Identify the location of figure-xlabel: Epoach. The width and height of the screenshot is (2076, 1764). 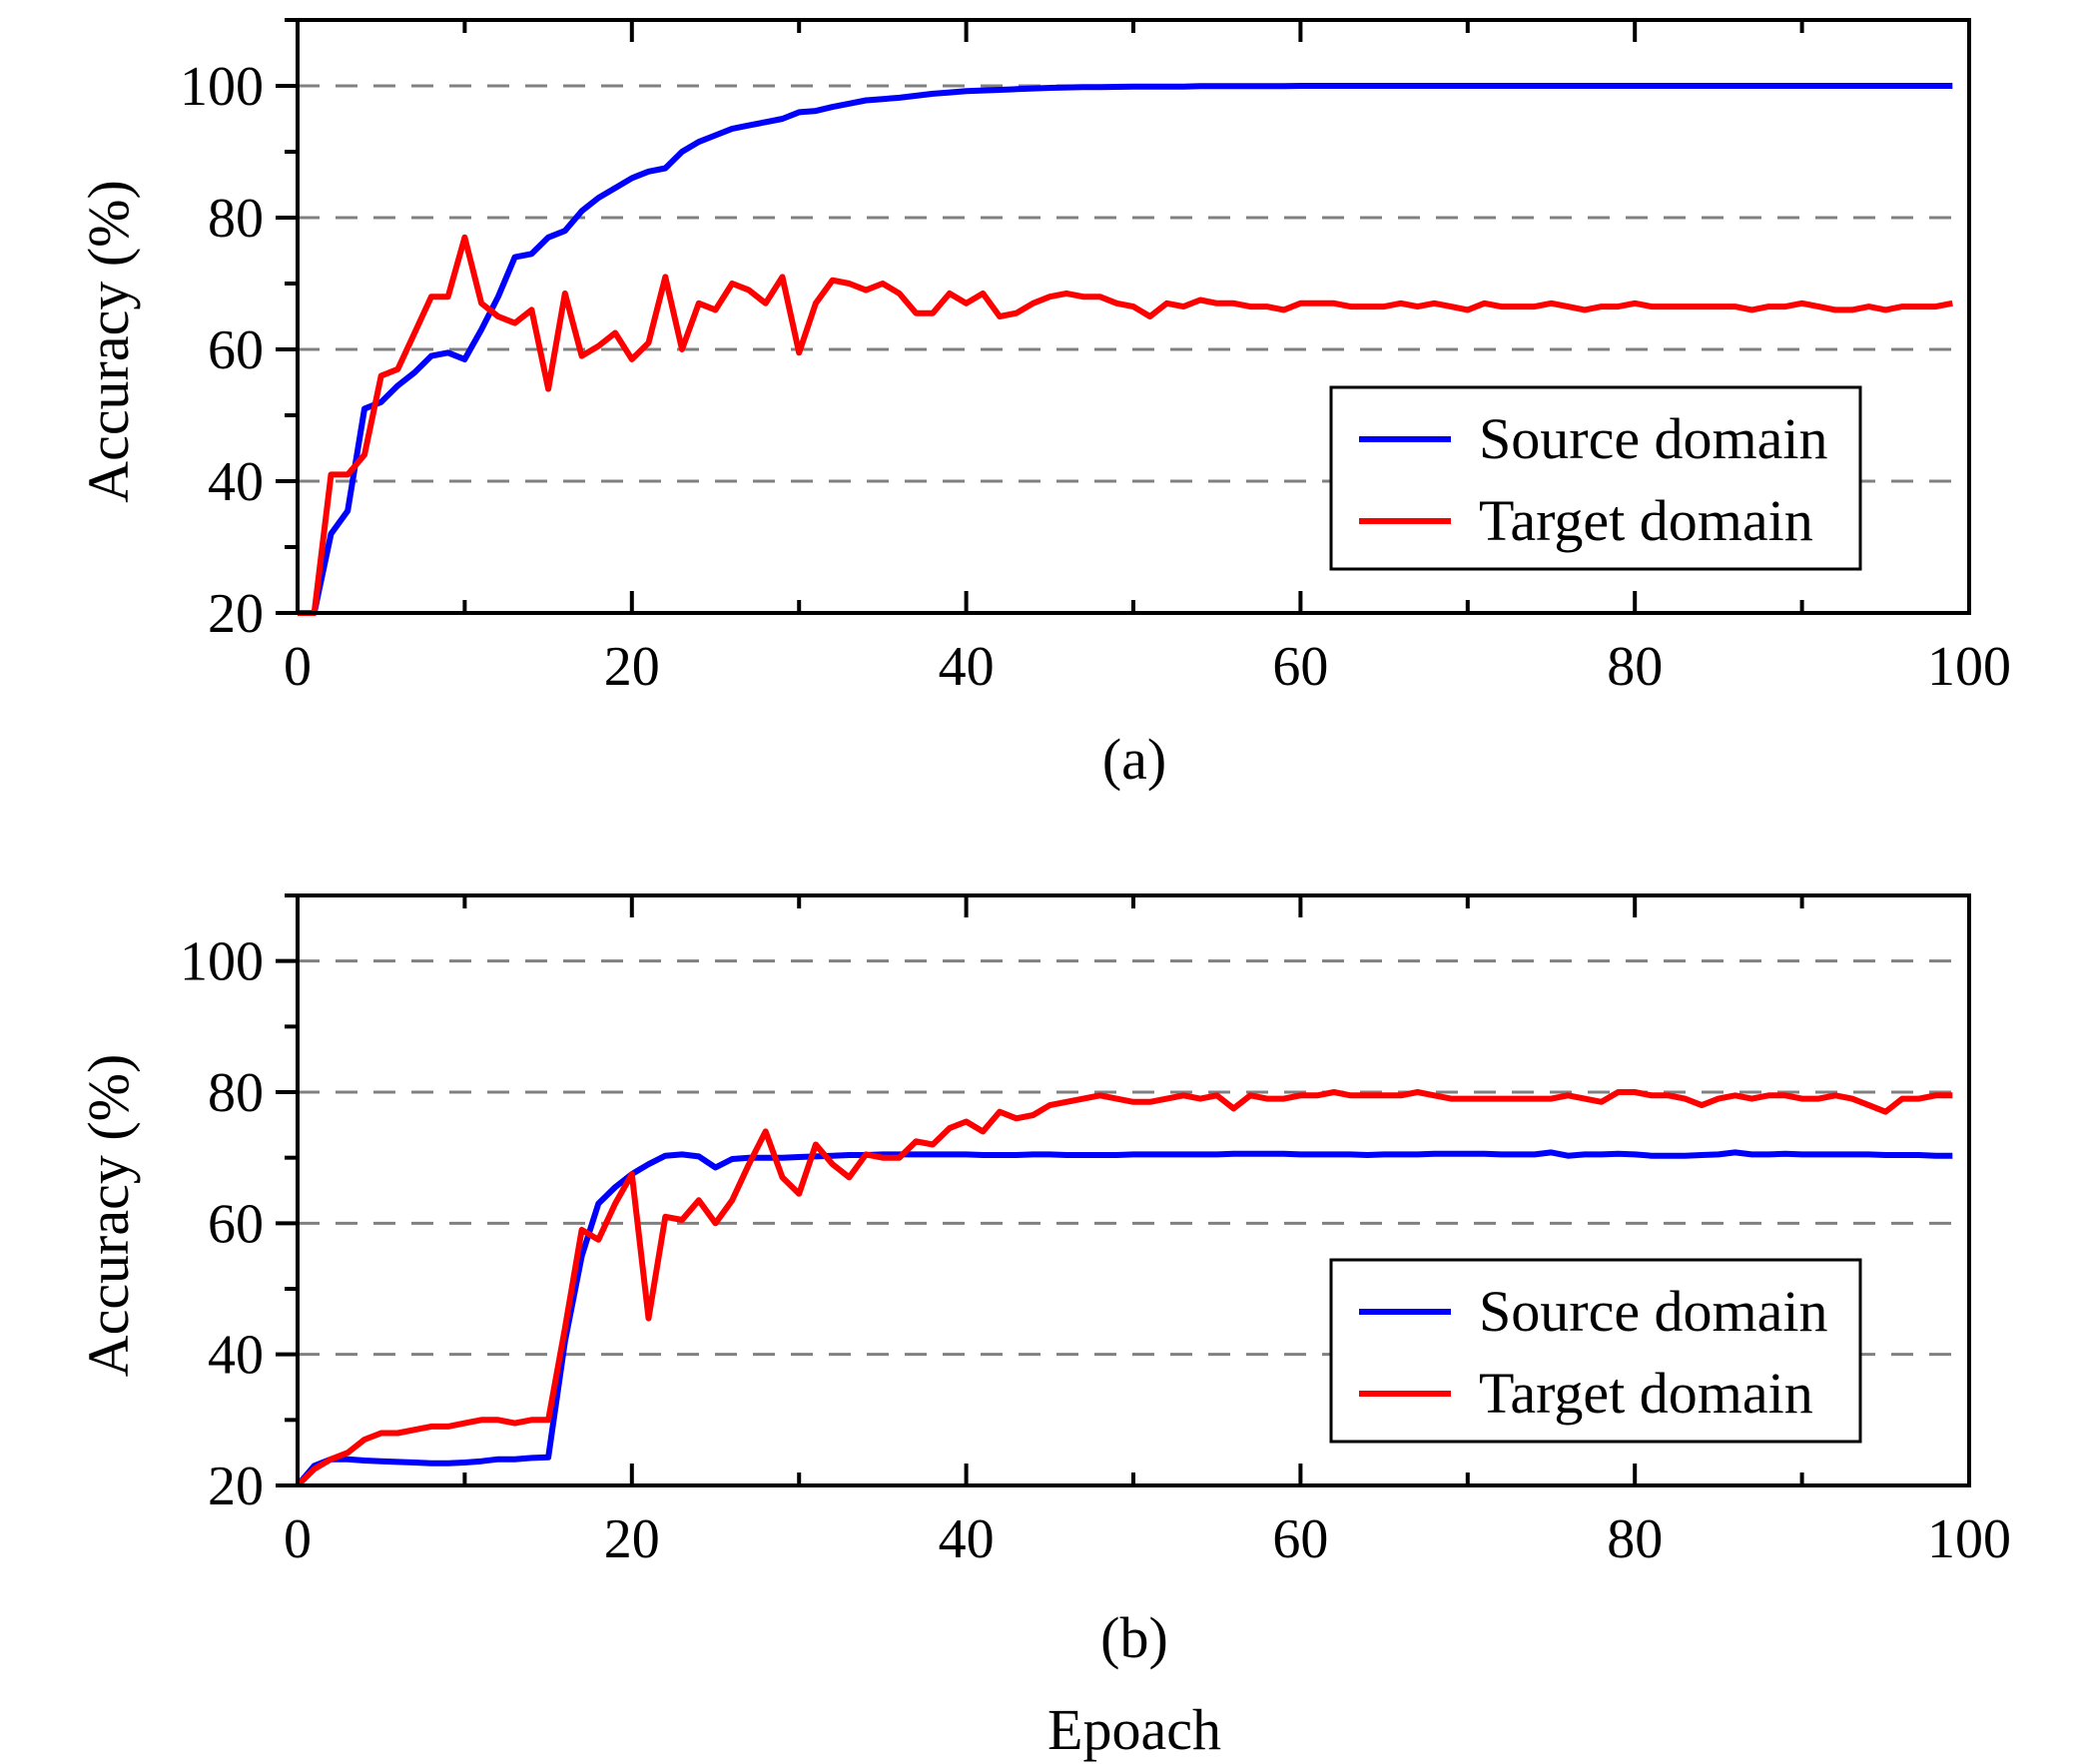
(1134, 1729).